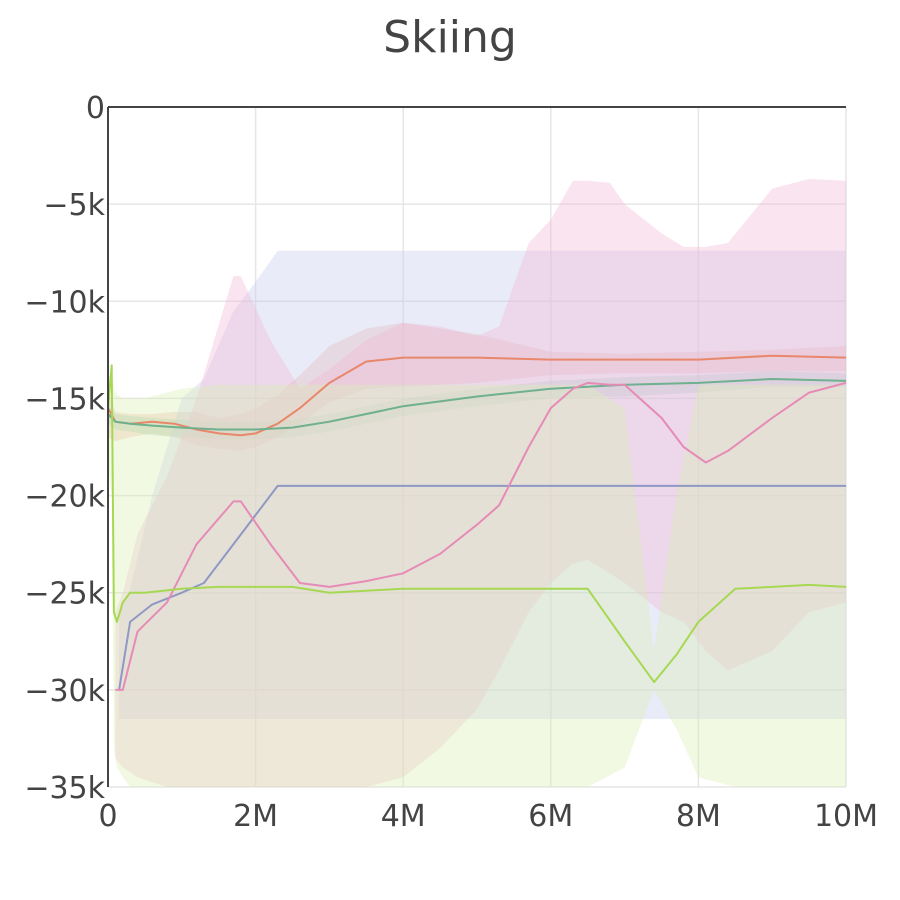  What do you see at coordinates (550, 816) in the screenshot?
I see `x-tick-label: 6M` at bounding box center [550, 816].